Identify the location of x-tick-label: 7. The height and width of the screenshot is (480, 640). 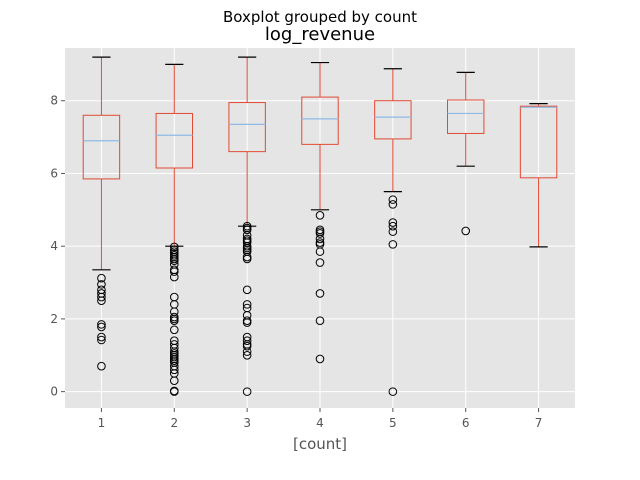
(539, 423).